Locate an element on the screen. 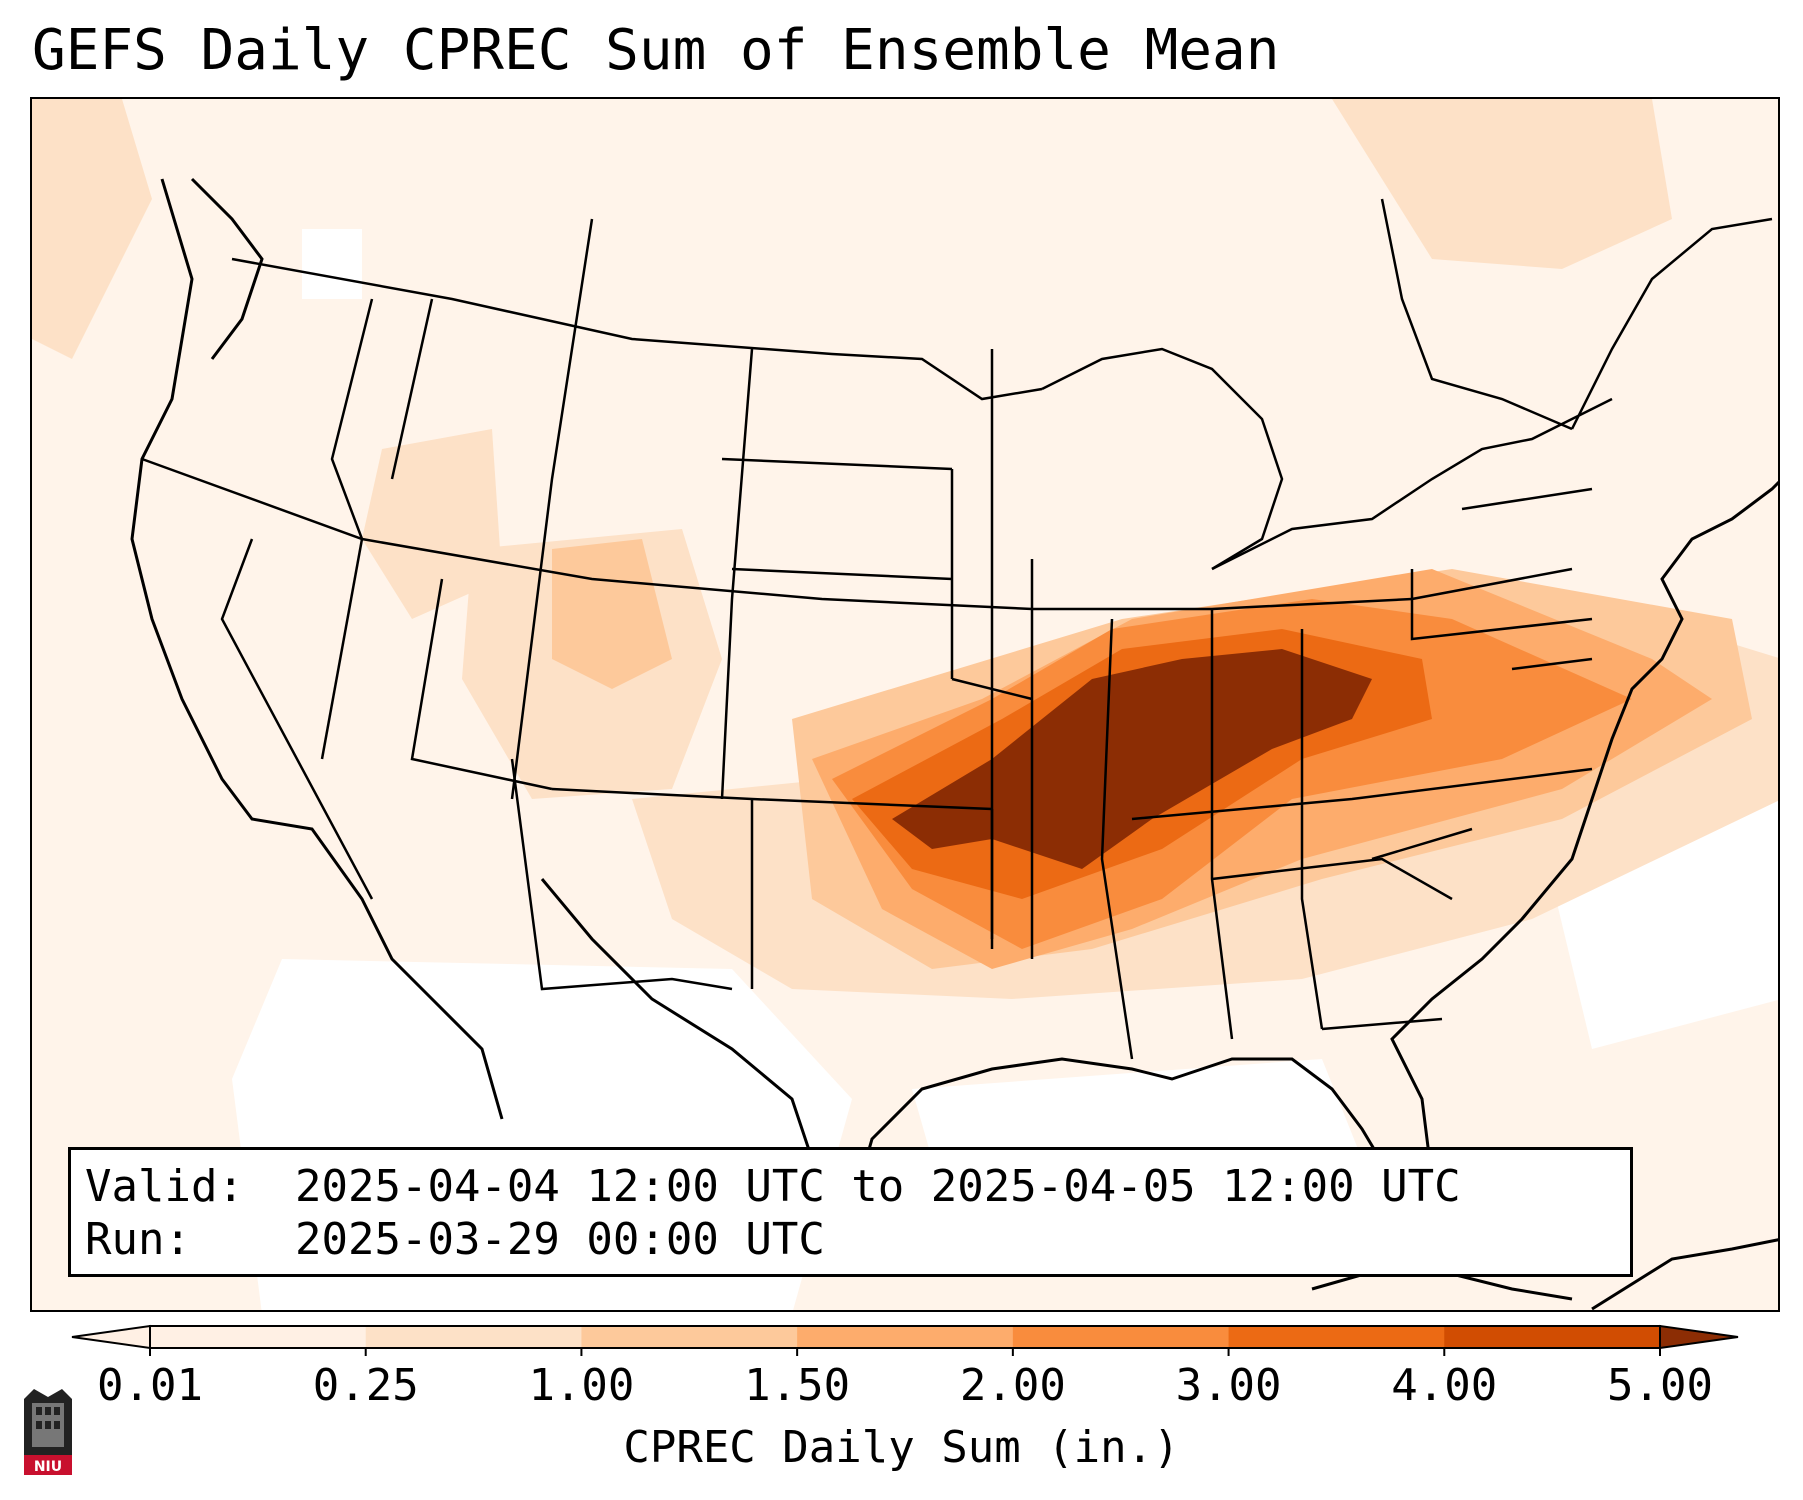 The width and height of the screenshot is (1803, 1500). colorbar-tick-label: 1.00 is located at coordinates (581, 1385).